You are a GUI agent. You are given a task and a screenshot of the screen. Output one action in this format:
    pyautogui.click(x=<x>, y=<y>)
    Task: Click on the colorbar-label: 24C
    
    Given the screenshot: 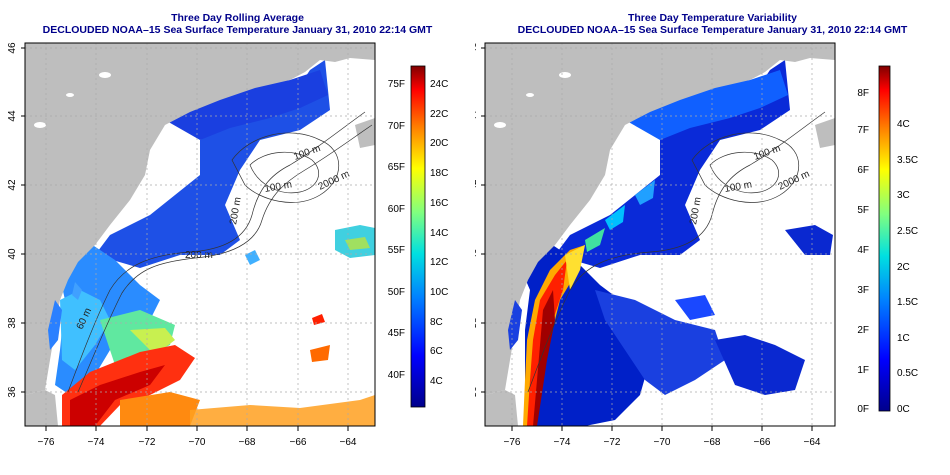 What is the action you would take?
    pyautogui.click(x=439, y=84)
    